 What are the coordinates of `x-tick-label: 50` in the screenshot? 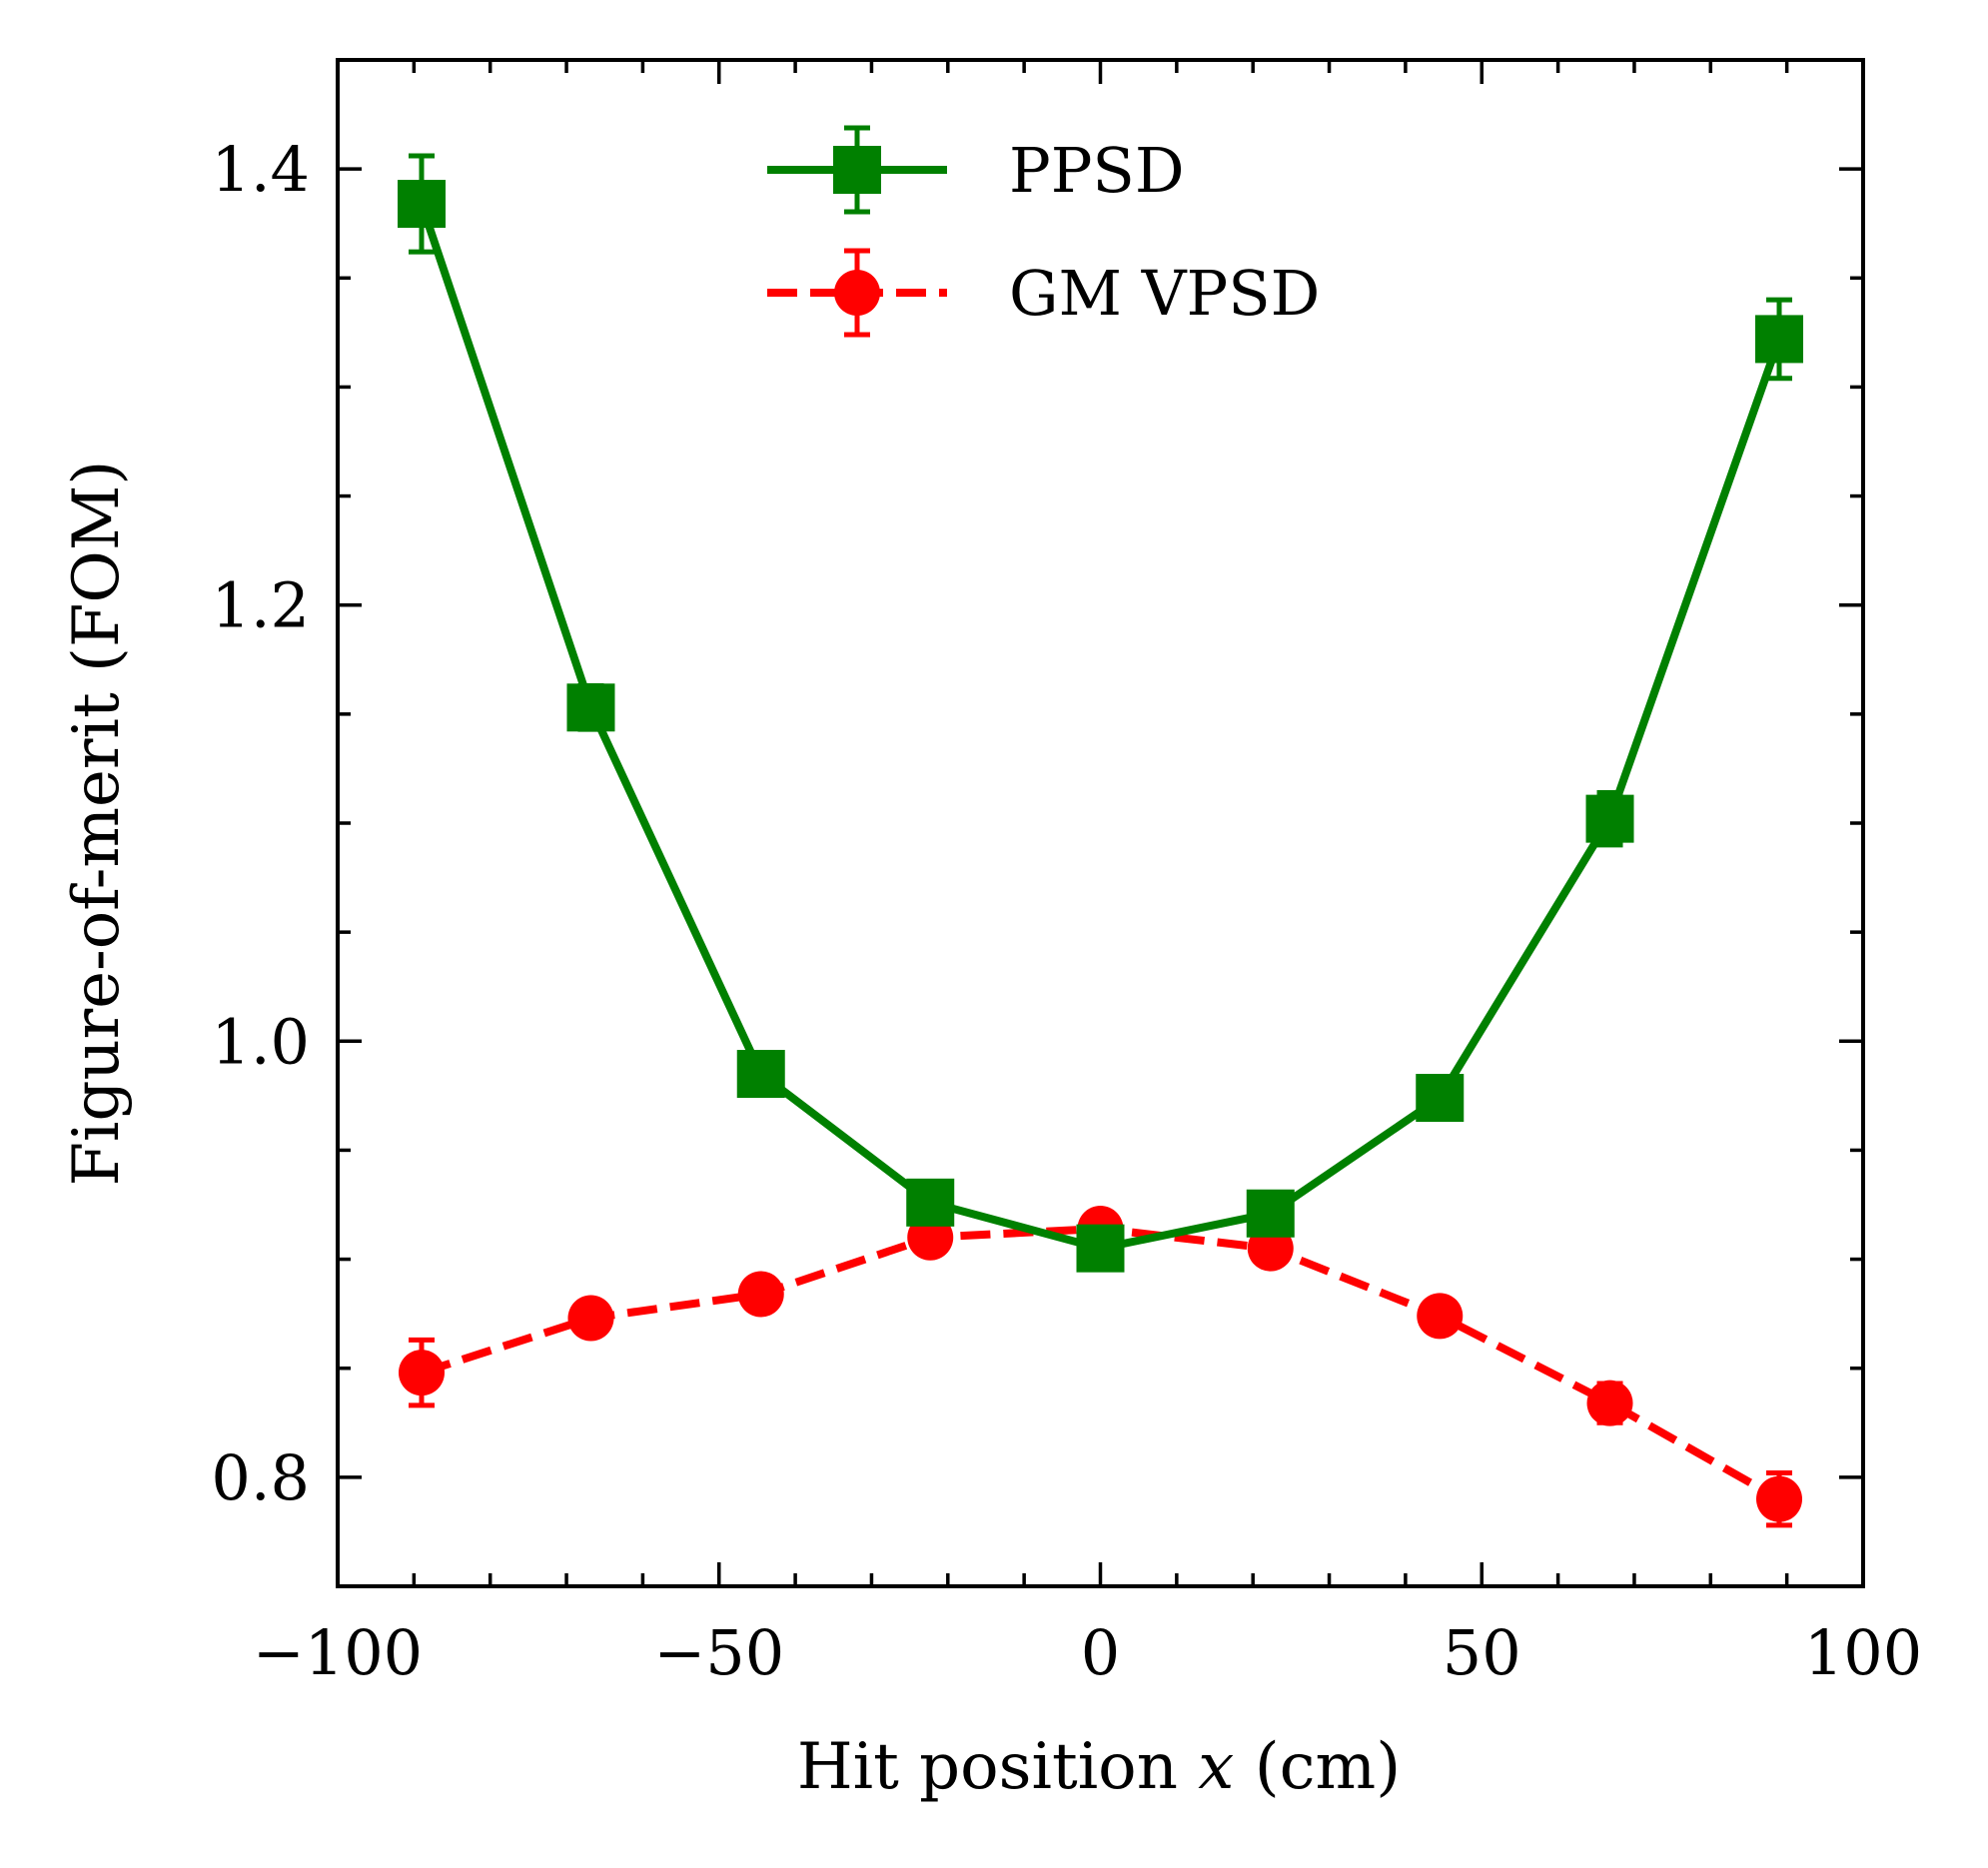 It's located at (1482, 1652).